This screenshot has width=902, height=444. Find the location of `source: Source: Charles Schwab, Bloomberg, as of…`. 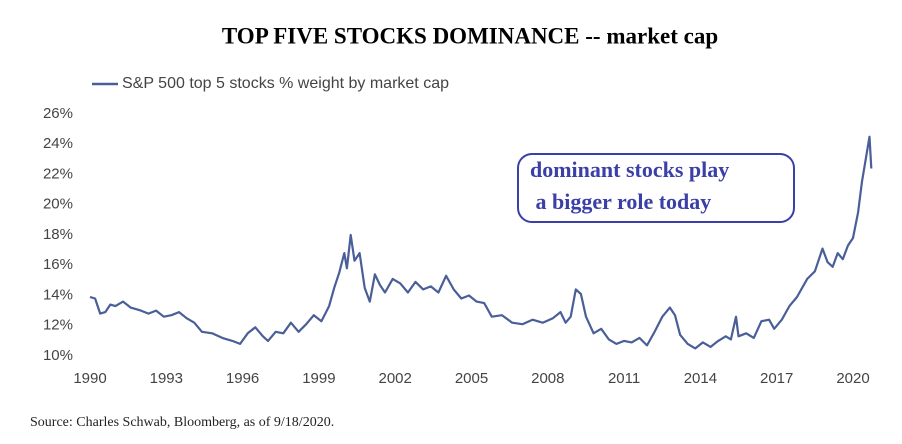

source: Source: Charles Schwab, Bloomberg, as of… is located at coordinates (182, 422).